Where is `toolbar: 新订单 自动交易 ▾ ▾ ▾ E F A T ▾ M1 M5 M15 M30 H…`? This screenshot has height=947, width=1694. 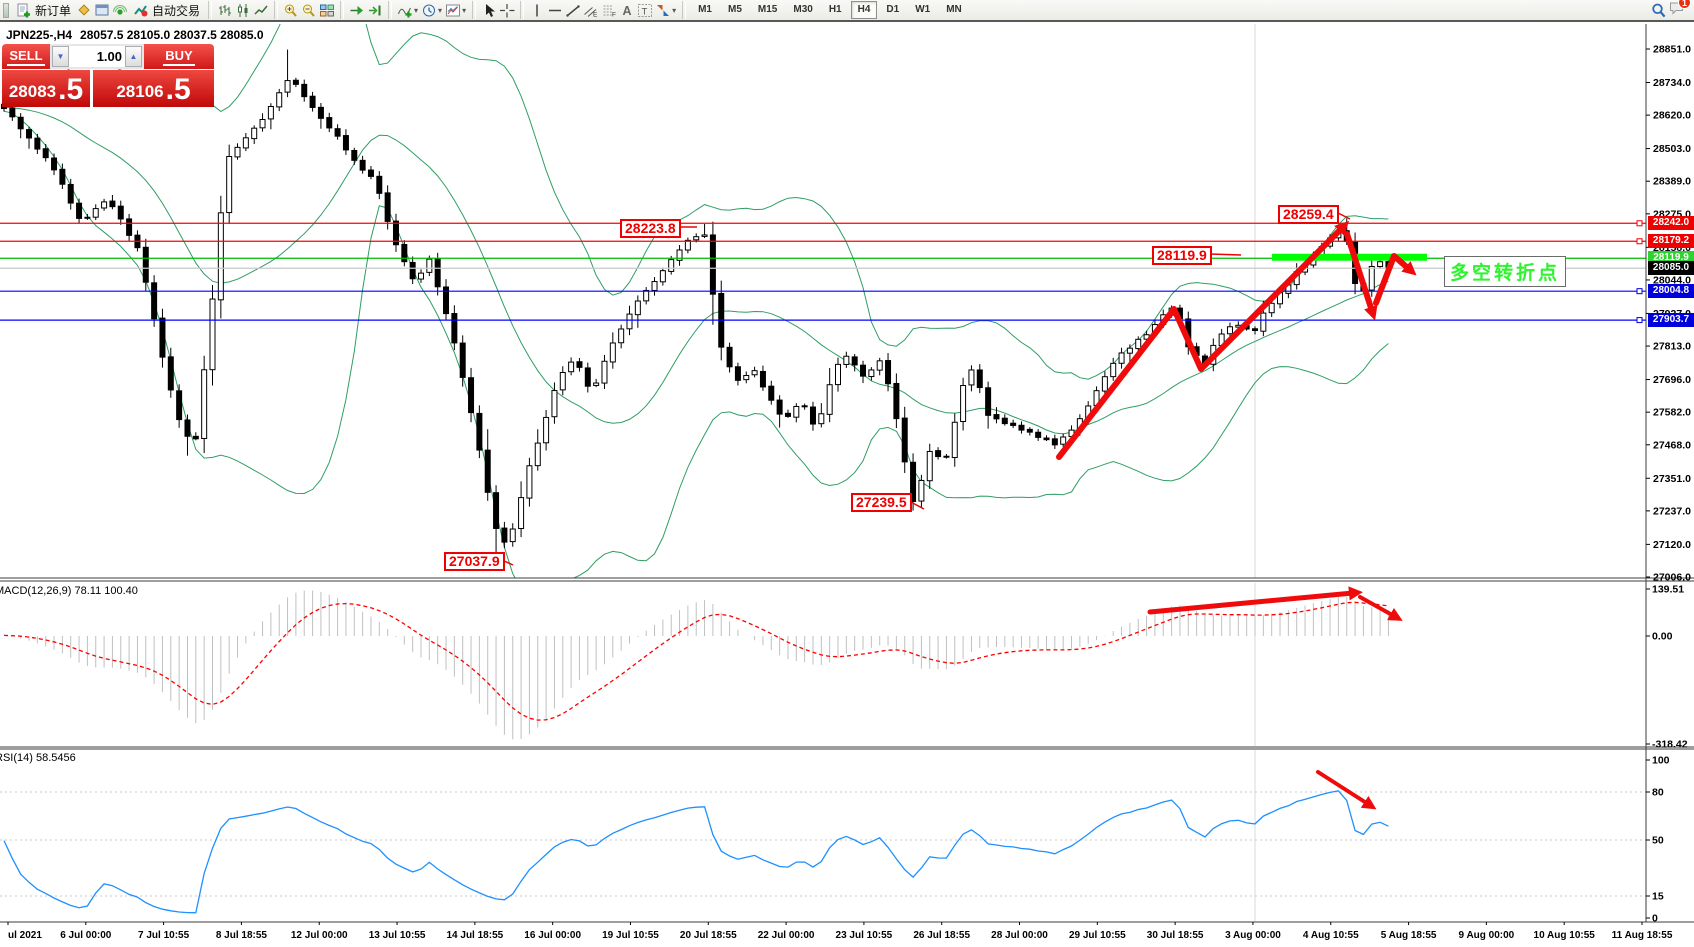
toolbar: 新订单 自动交易 ▾ ▾ ▾ E F A T ▾ M1 M5 M15 M30 H… is located at coordinates (847, 11).